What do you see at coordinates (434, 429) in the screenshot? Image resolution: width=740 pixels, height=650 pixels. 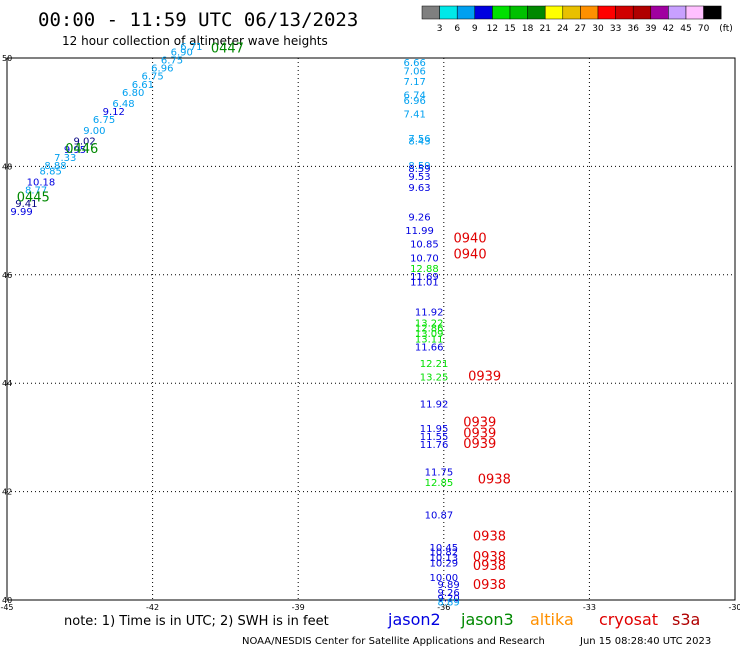 I see `wave-height-label: 11.95` at bounding box center [434, 429].